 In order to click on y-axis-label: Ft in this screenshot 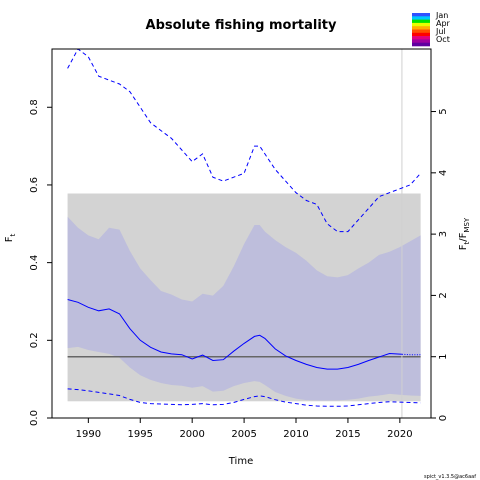, I will do `click(10, 237)`.